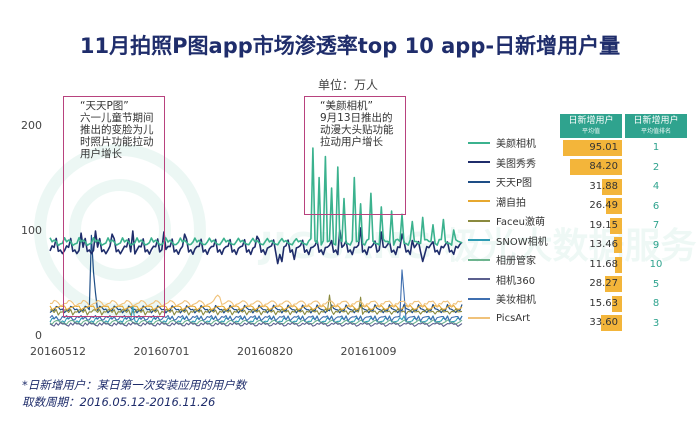 The width and height of the screenshot is (700, 430). What do you see at coordinates (656, 265) in the screenshot?
I see `rank-label: 10` at bounding box center [656, 265].